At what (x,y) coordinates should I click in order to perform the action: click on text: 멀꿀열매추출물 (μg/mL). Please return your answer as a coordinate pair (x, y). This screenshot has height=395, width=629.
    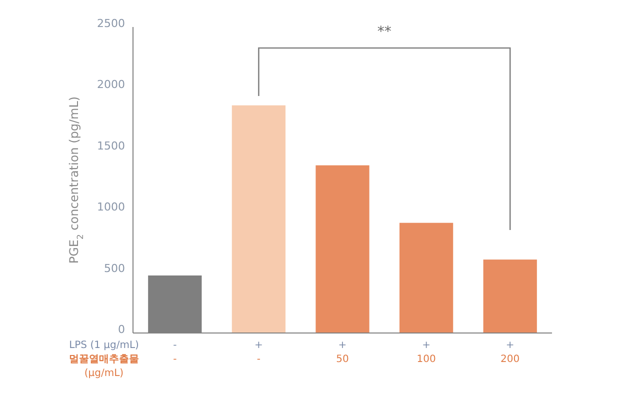
    Looking at the image, I should click on (104, 366).